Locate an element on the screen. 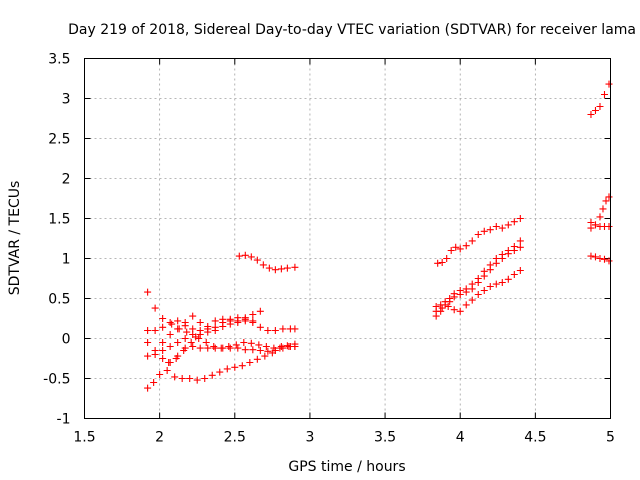  x-tick-label: 2.5 is located at coordinates (235, 438).